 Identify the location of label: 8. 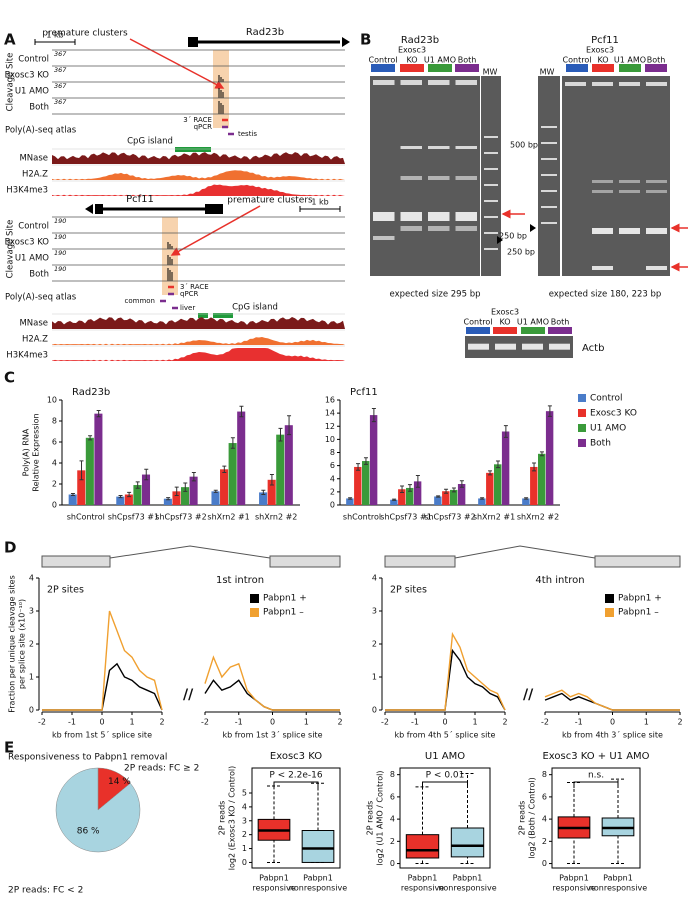
(392, 774).